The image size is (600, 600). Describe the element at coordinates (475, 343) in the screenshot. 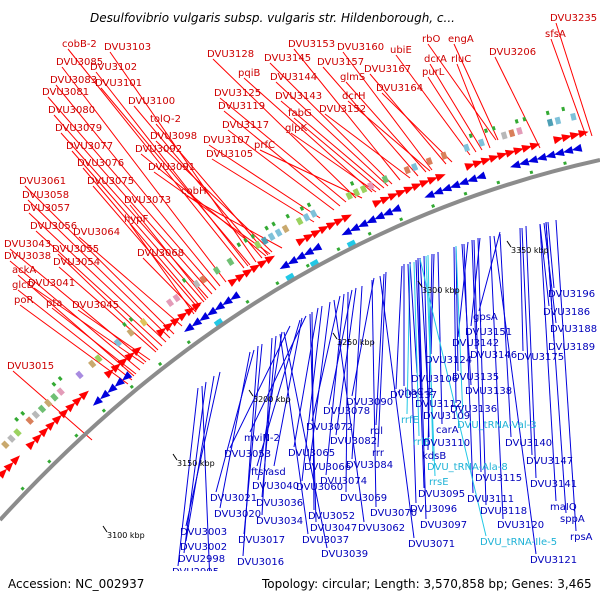

I see `bottom-gene-label: DVU3142` at that location.